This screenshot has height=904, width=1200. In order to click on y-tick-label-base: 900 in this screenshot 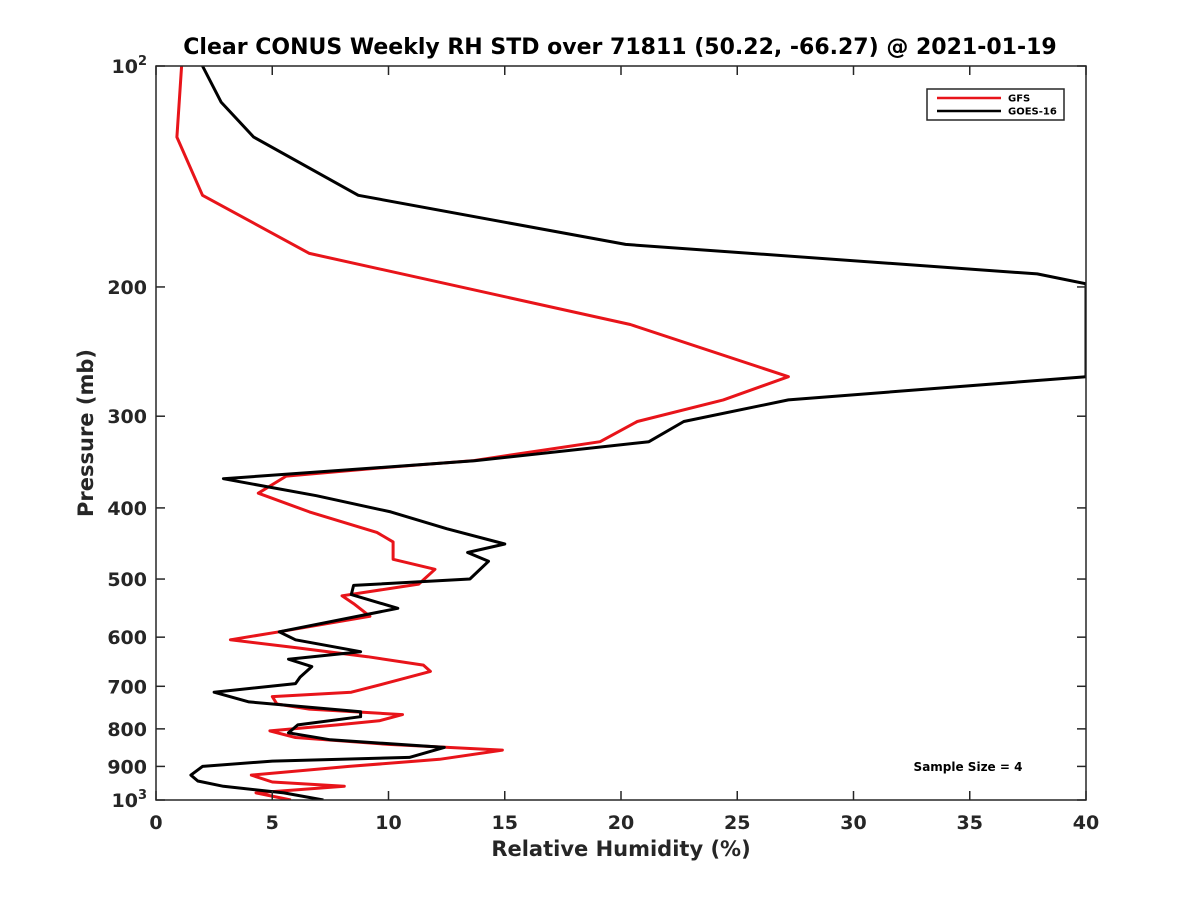, I will do `click(127, 767)`.